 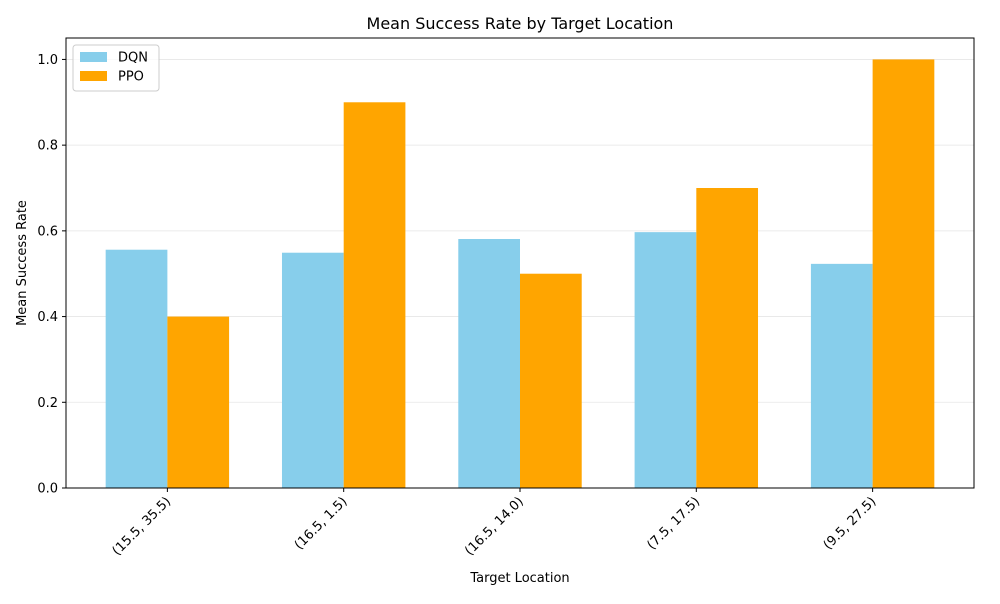 What do you see at coordinates (22, 263) in the screenshot?
I see `y-axis-label: Mean Success Rate` at bounding box center [22, 263].